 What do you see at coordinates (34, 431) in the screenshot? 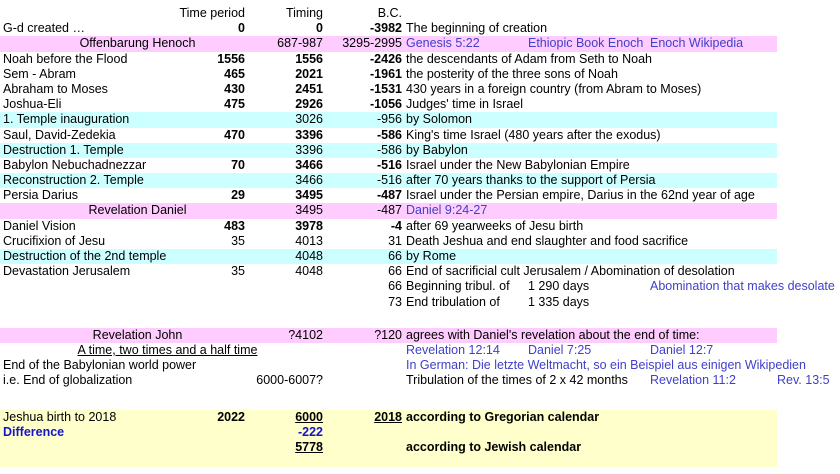
I see `event-label: Difference` at bounding box center [34, 431].